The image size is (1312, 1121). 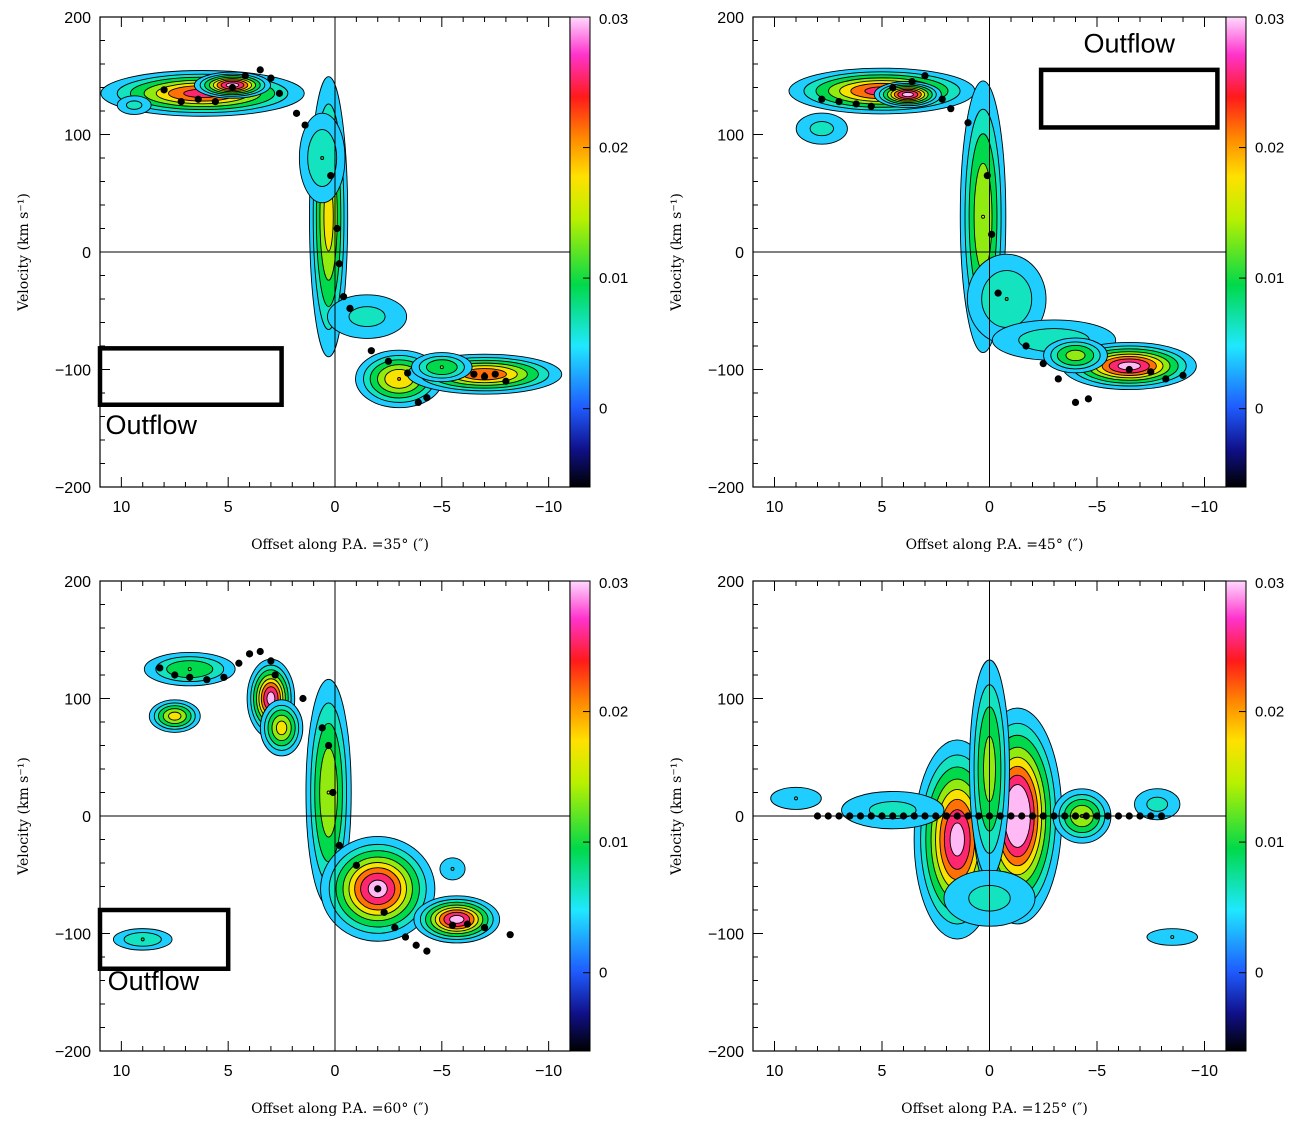 I want to click on colorbar-tick-label: 0, so click(x=603, y=973).